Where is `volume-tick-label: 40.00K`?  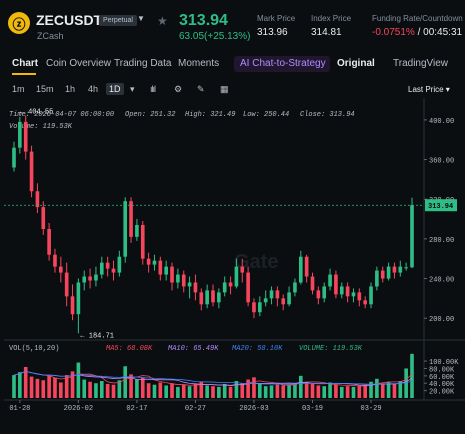 volume-tick-label: 40.00K is located at coordinates (442, 385).